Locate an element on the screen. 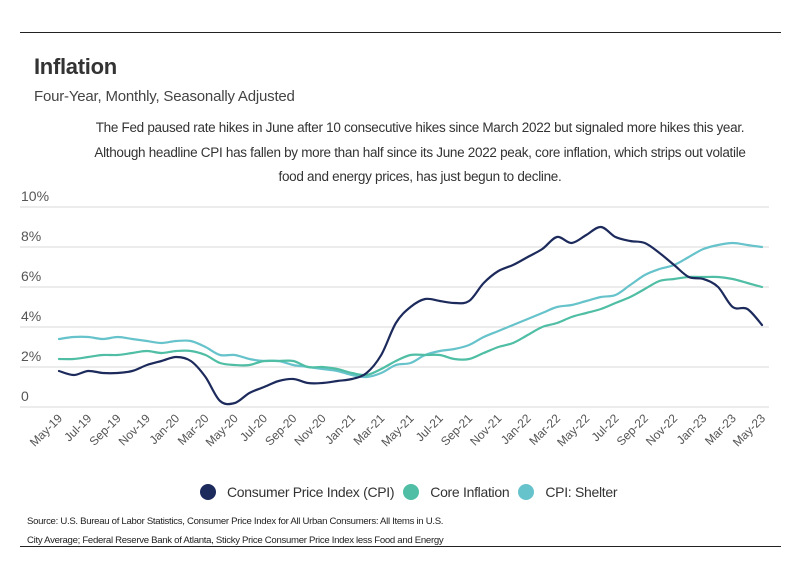 This screenshot has width=801, height=575. top-rule is located at coordinates (400, 32).